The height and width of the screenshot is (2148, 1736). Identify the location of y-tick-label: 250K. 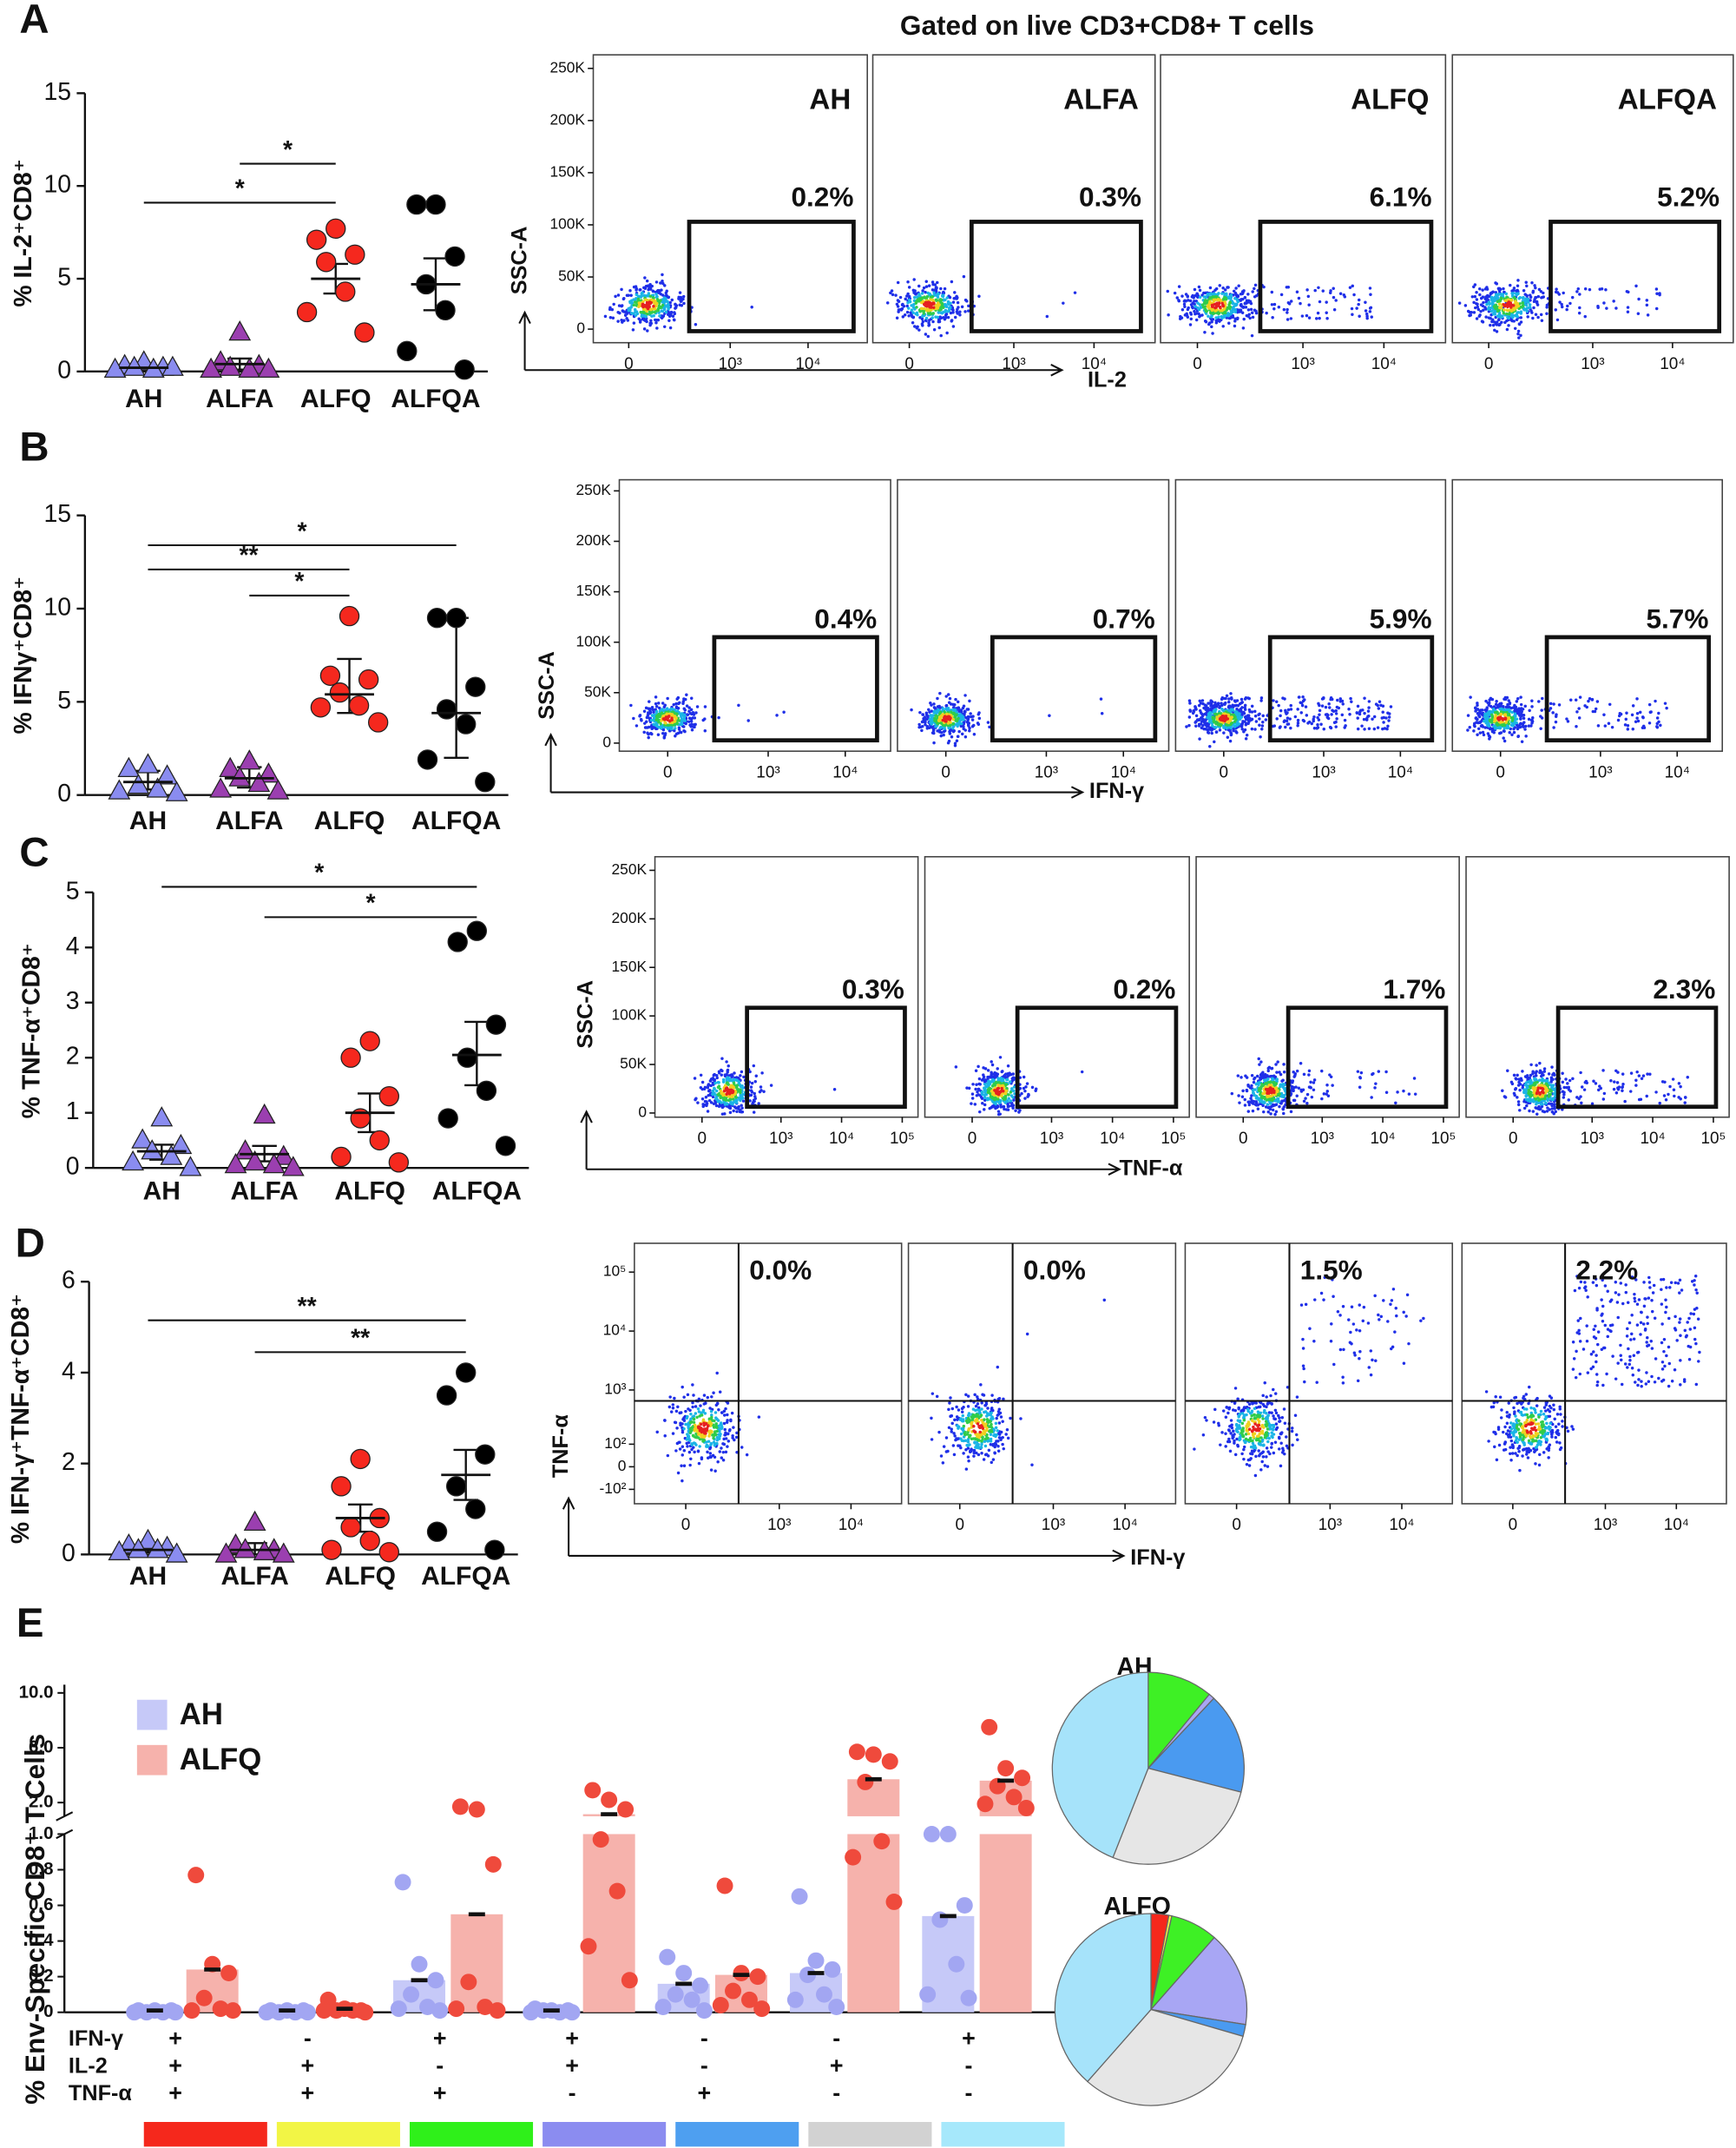
(593, 490).